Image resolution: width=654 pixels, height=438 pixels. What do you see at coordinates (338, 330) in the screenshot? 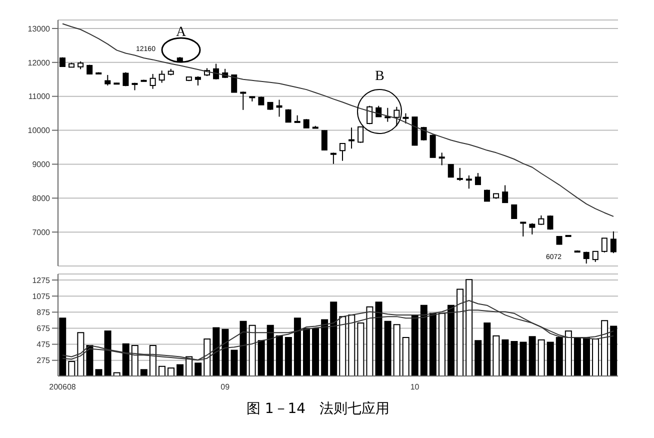
I see `line-series` at bounding box center [338, 330].